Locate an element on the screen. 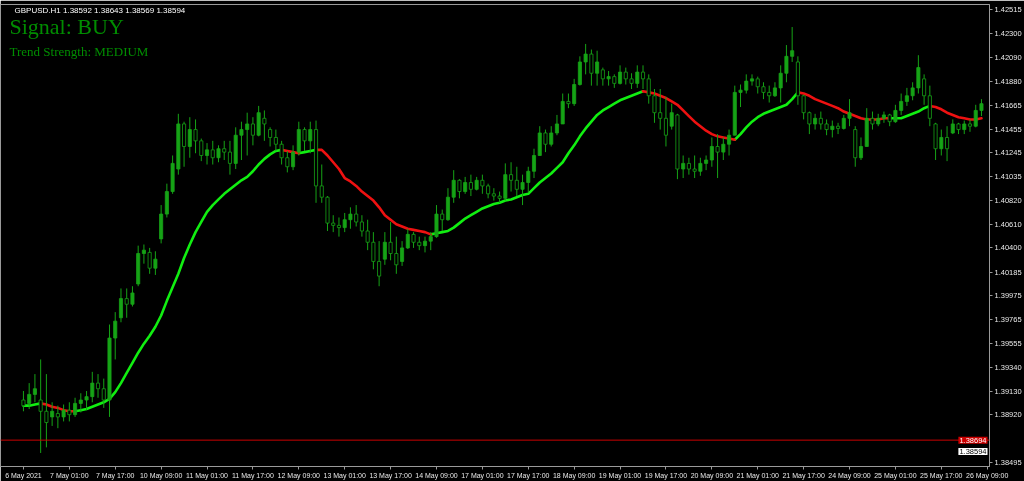 This screenshot has width=1024, height=481. annotation: Trend Strength: MEDIUM is located at coordinates (79, 51).